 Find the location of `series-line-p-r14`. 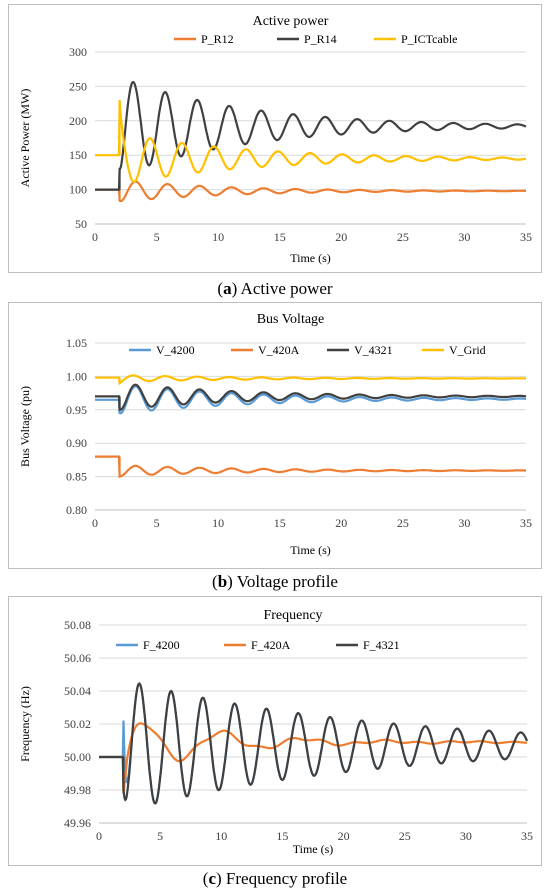

series-line-p-r14 is located at coordinates (311, 135).